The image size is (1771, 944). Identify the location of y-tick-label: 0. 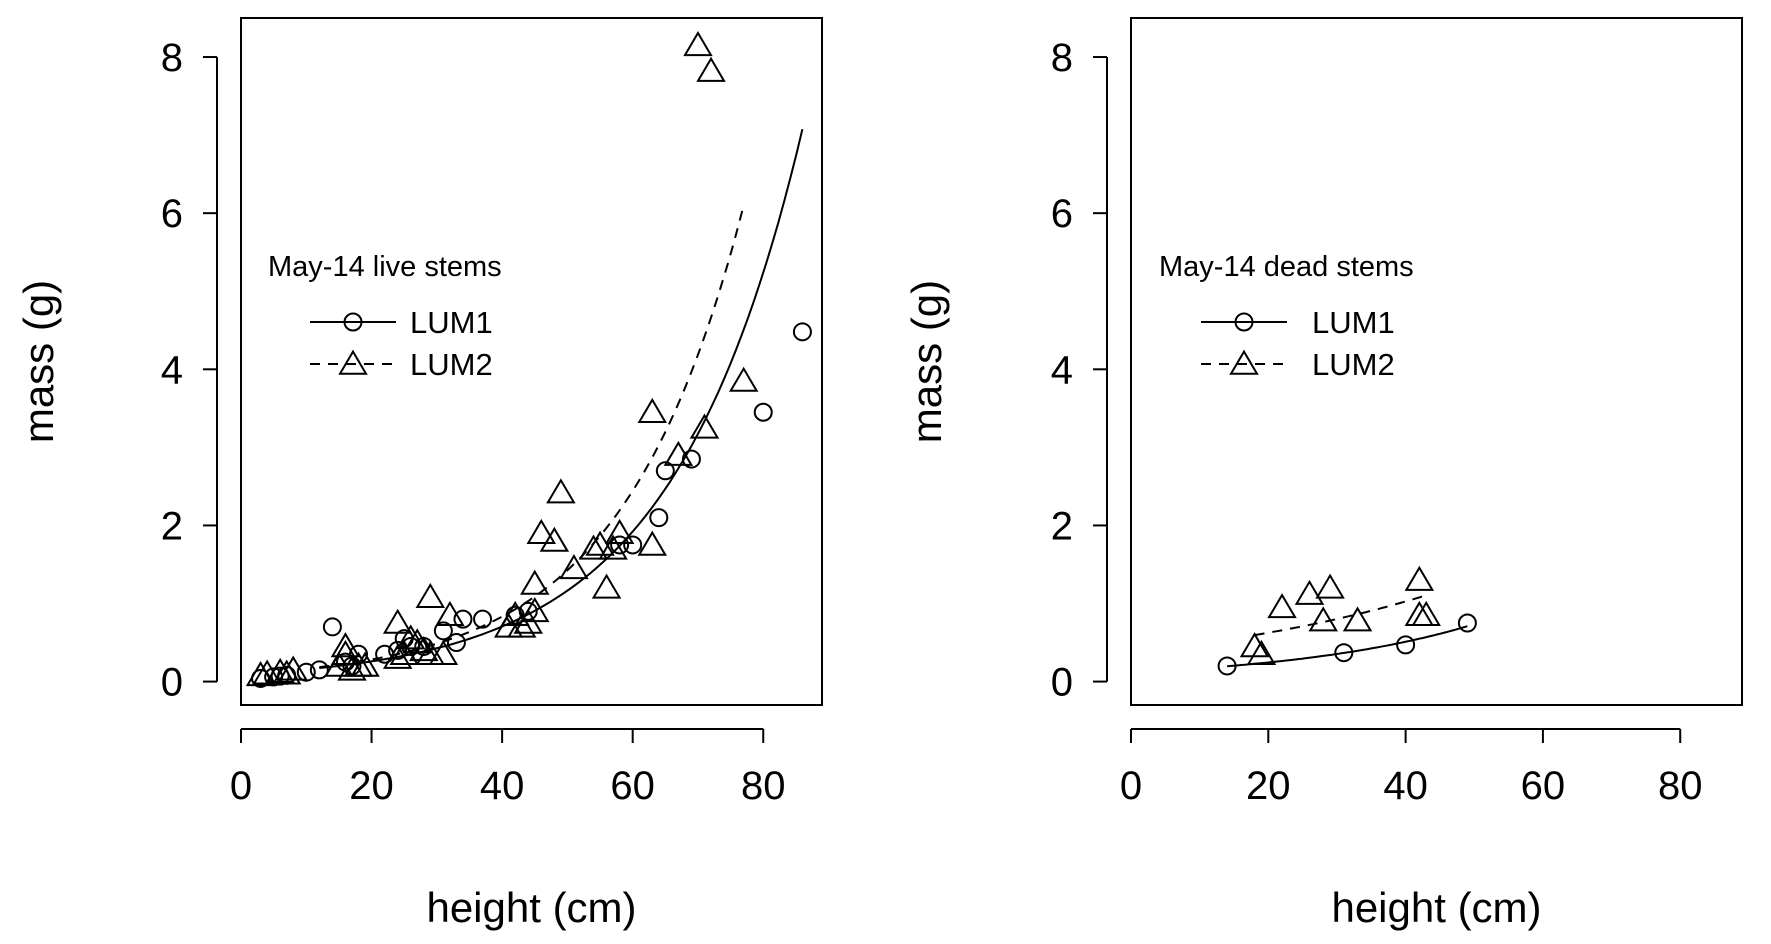
(172, 683).